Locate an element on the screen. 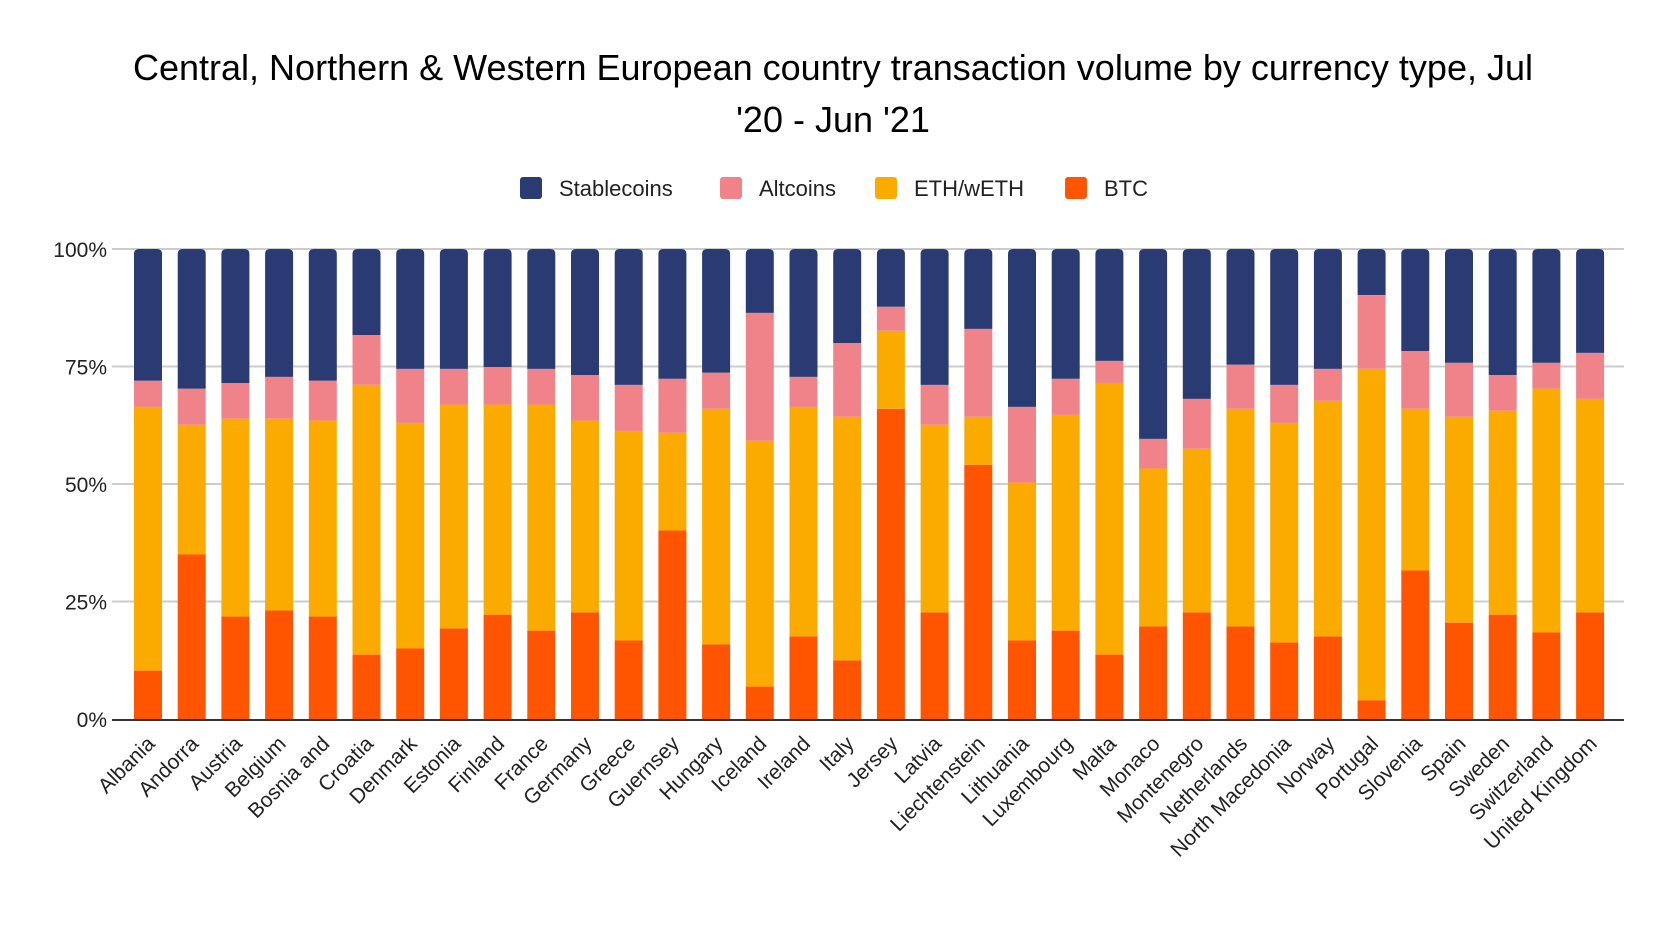 The image size is (1666, 944). bar-altcoins-slovenia is located at coordinates (1415, 379).